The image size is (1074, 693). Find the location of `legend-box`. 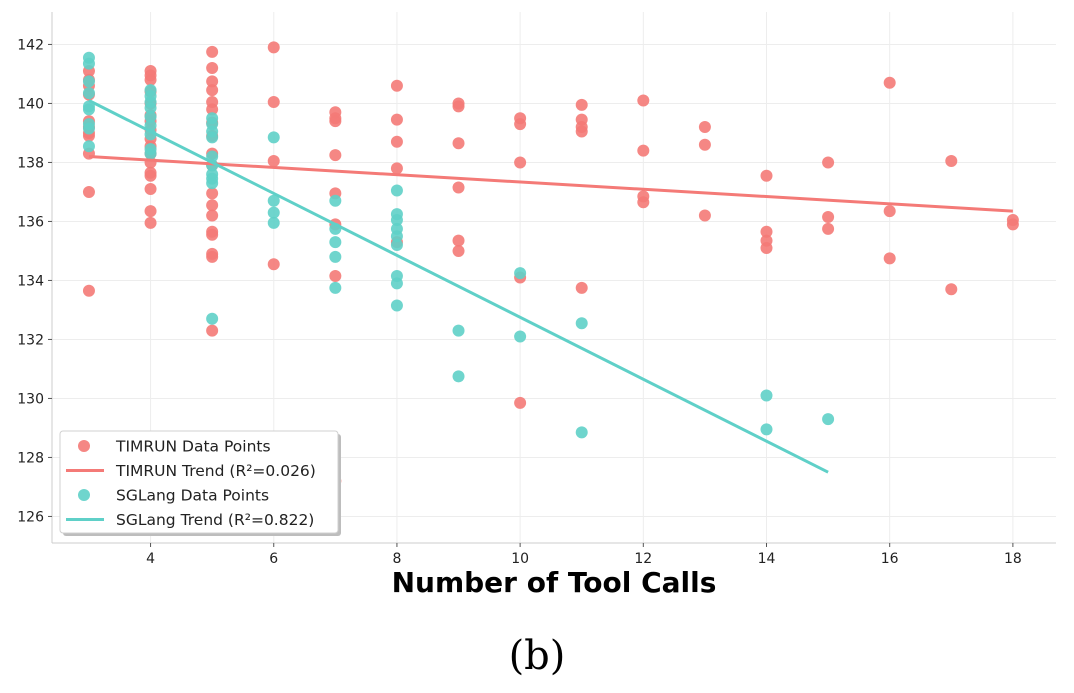

legend-box is located at coordinates (199, 482).